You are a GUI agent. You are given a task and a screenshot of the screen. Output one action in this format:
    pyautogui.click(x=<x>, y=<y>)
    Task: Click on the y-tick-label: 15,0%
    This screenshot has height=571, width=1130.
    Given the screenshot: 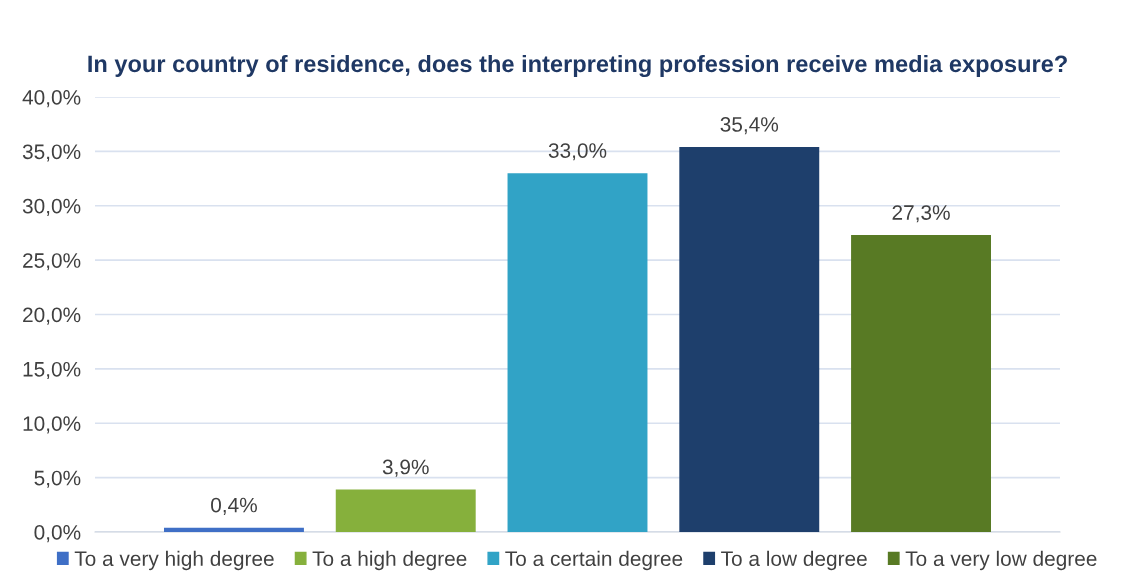 What is the action you would take?
    pyautogui.click(x=52, y=370)
    